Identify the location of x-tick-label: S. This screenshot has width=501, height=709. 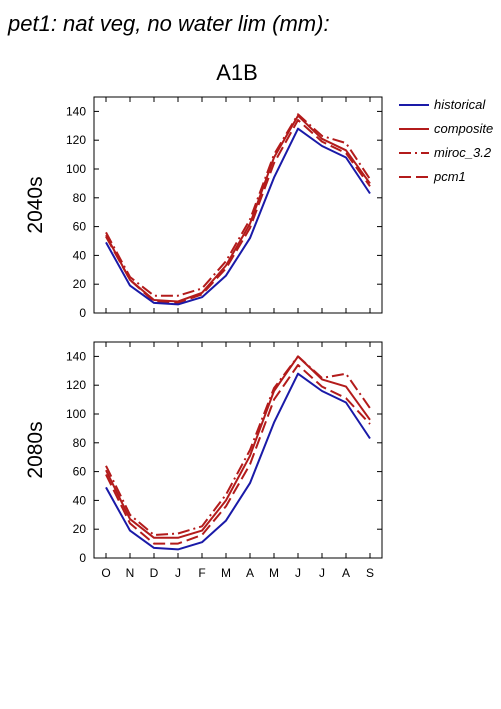
(370, 573).